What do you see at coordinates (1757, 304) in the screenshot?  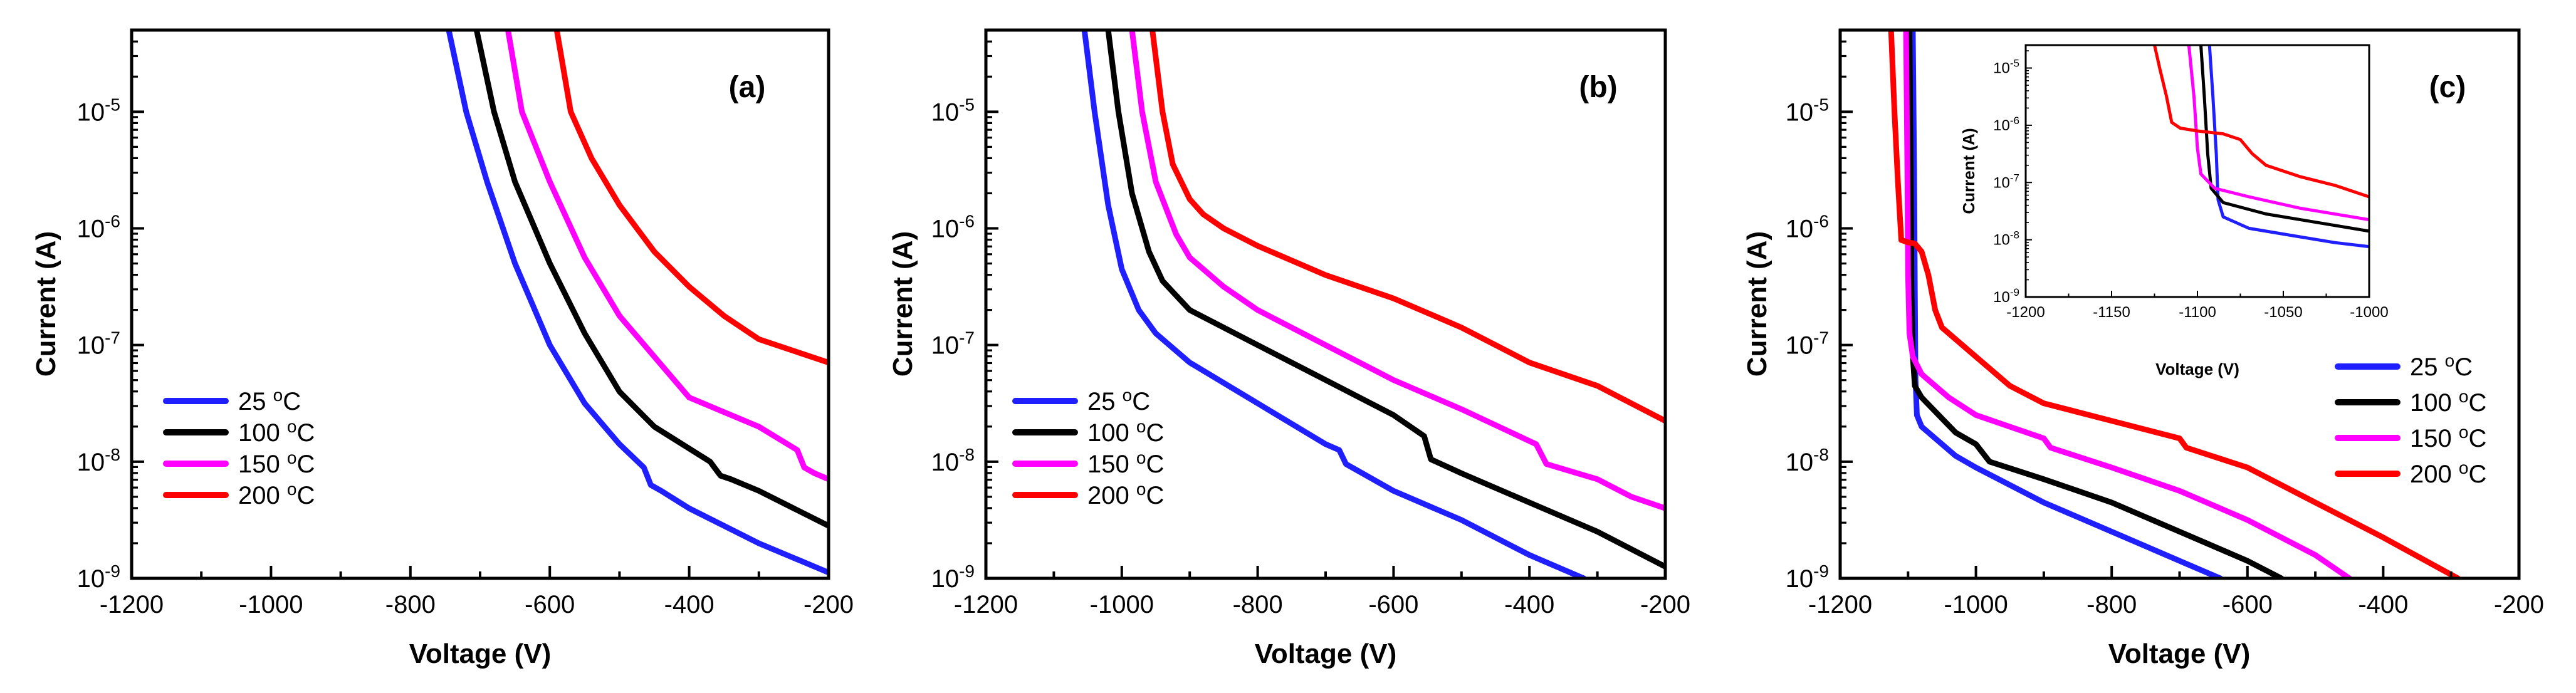 I see `panel-c-y-axis-title: Current (A)` at bounding box center [1757, 304].